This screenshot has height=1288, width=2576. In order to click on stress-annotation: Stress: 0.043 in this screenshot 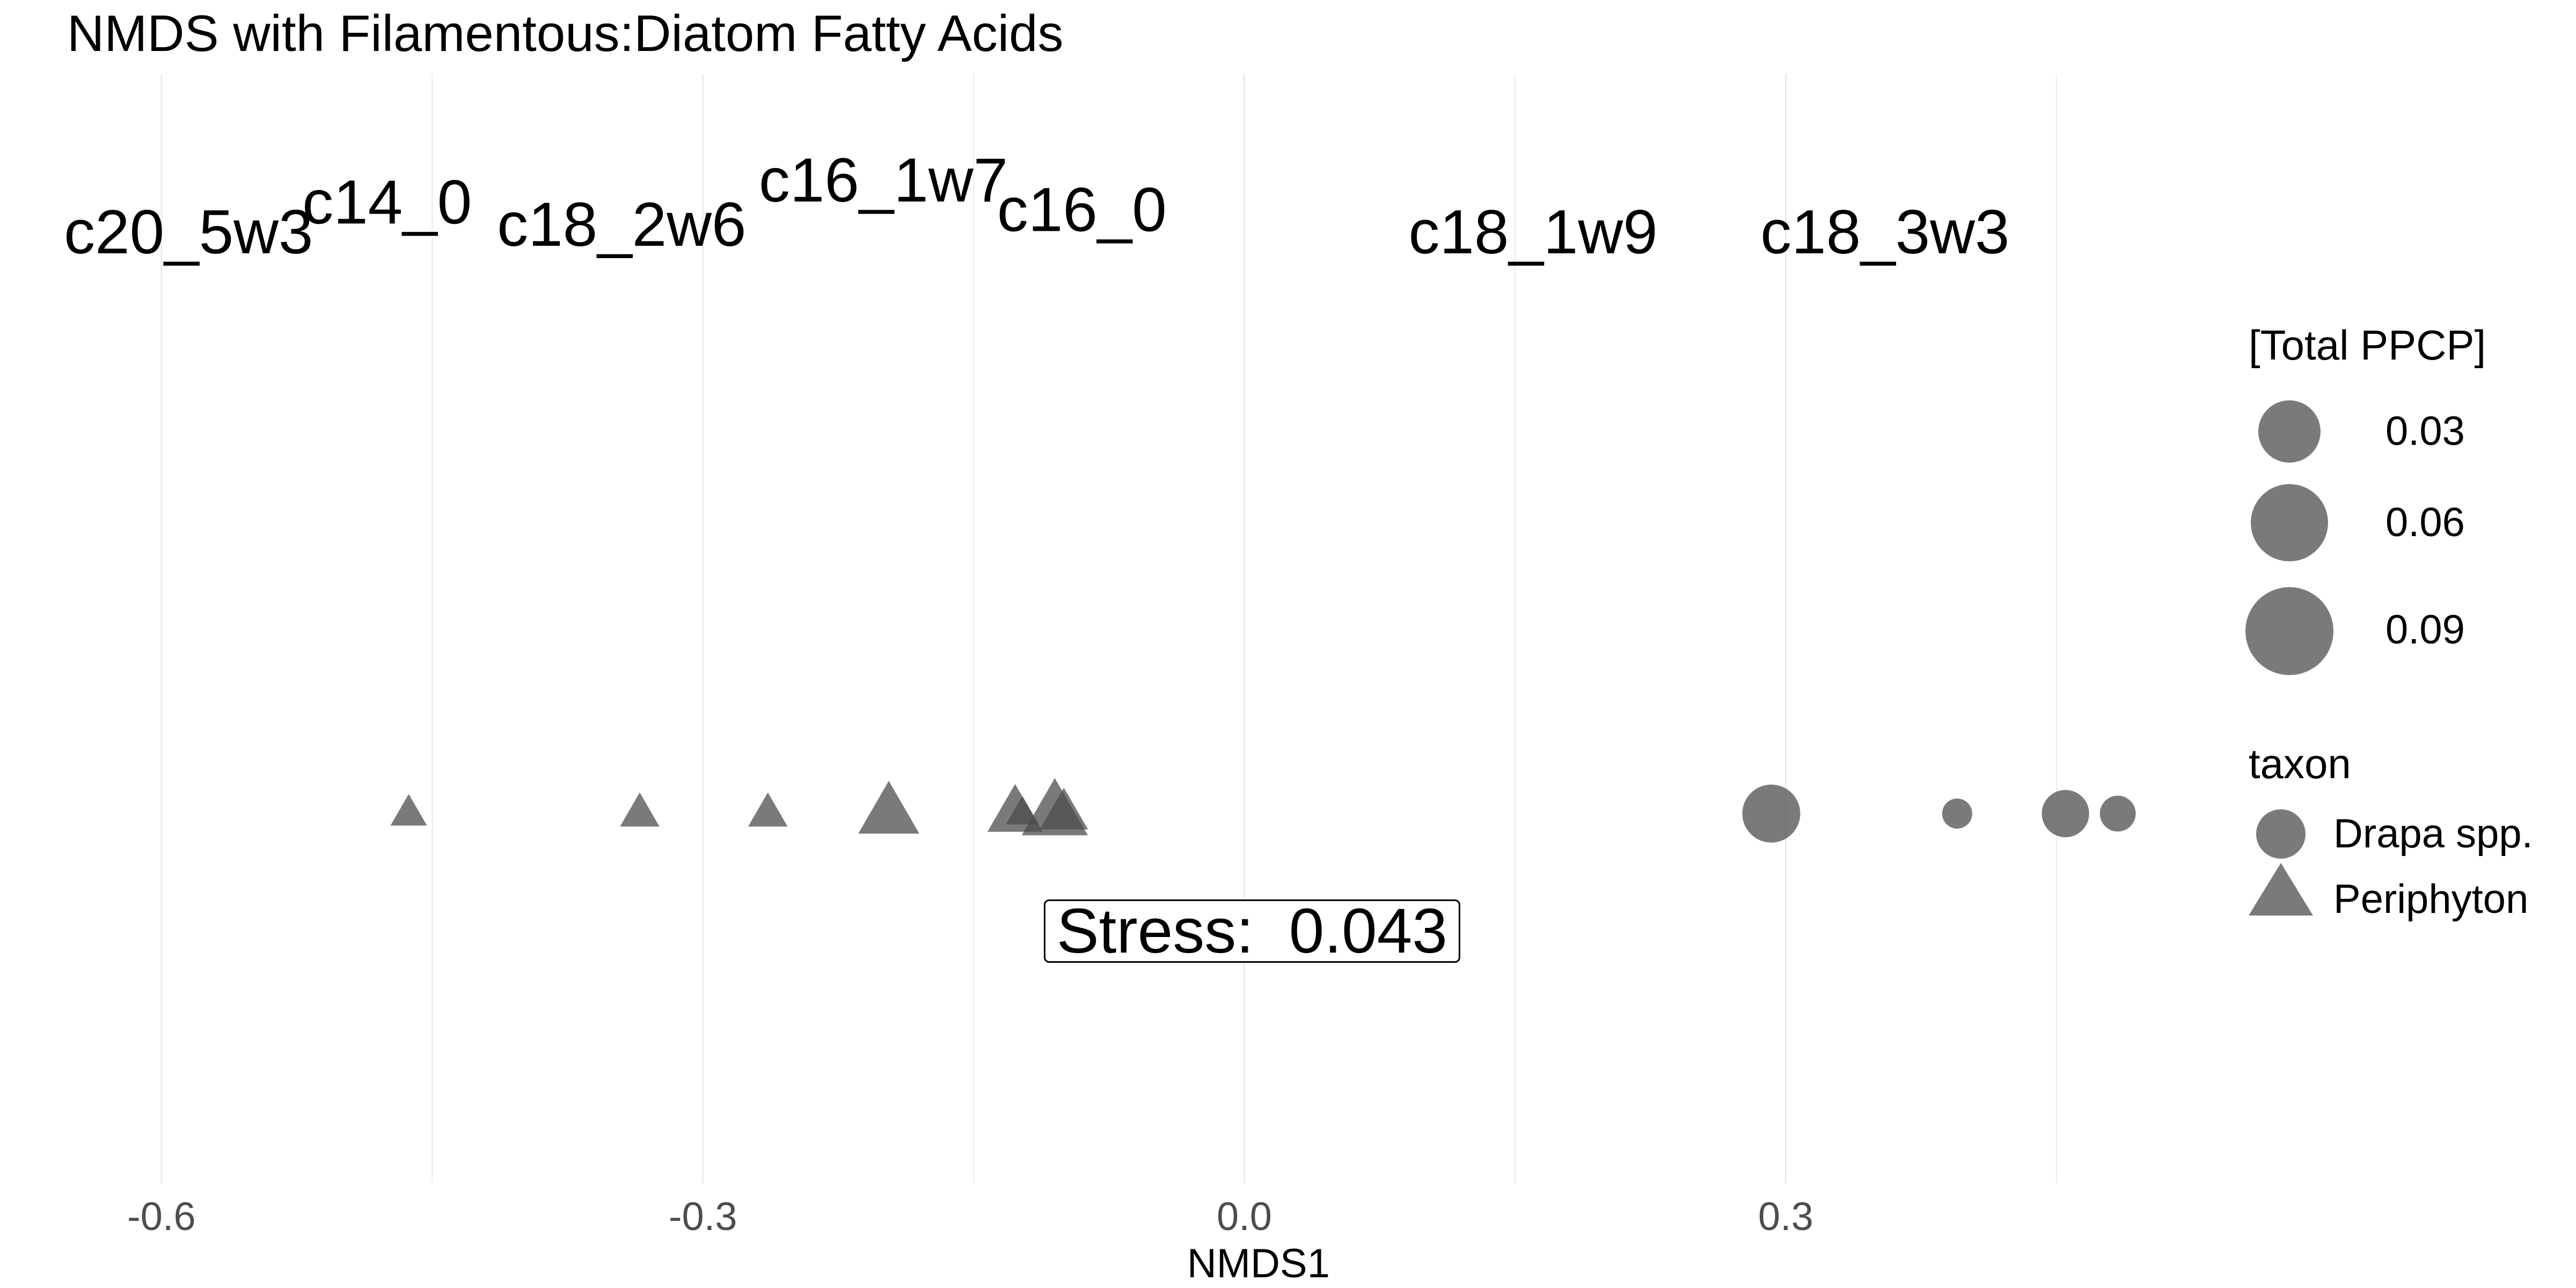, I will do `click(1252, 931)`.